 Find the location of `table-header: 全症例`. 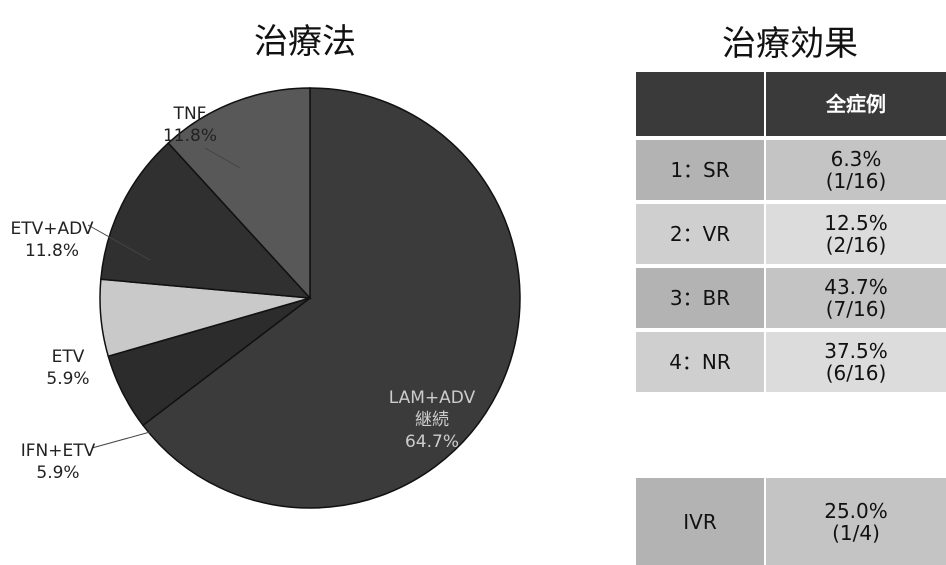

table-header: 全症例 is located at coordinates (856, 104).